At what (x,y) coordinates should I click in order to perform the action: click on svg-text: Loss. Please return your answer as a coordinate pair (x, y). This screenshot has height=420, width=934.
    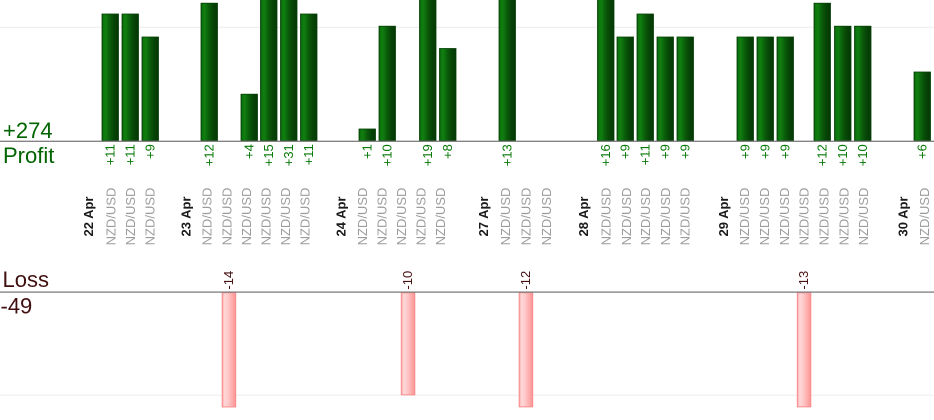
    Looking at the image, I should click on (26, 279).